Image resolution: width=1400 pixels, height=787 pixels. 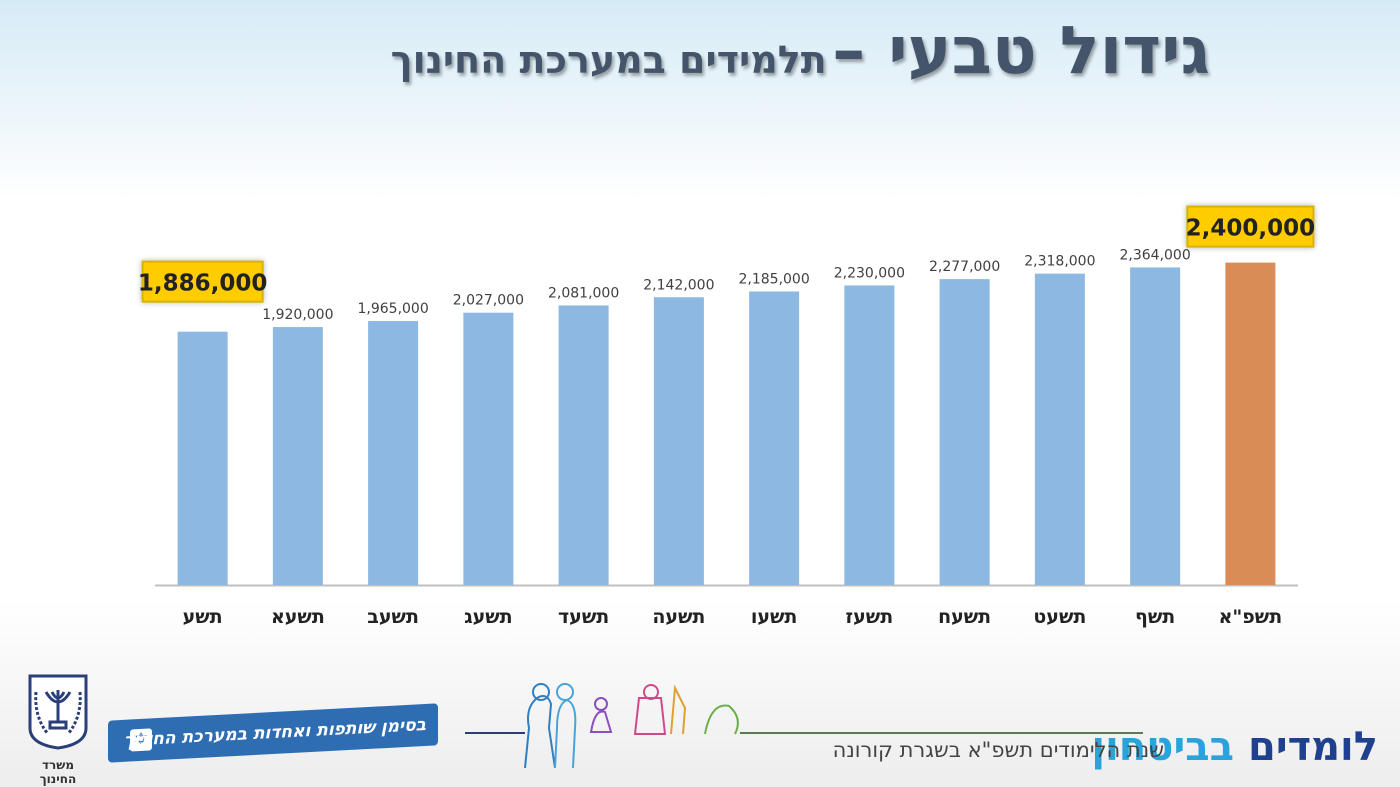 What do you see at coordinates (392, 309) in the screenshot?
I see `data-label: 1,965,000` at bounding box center [392, 309].